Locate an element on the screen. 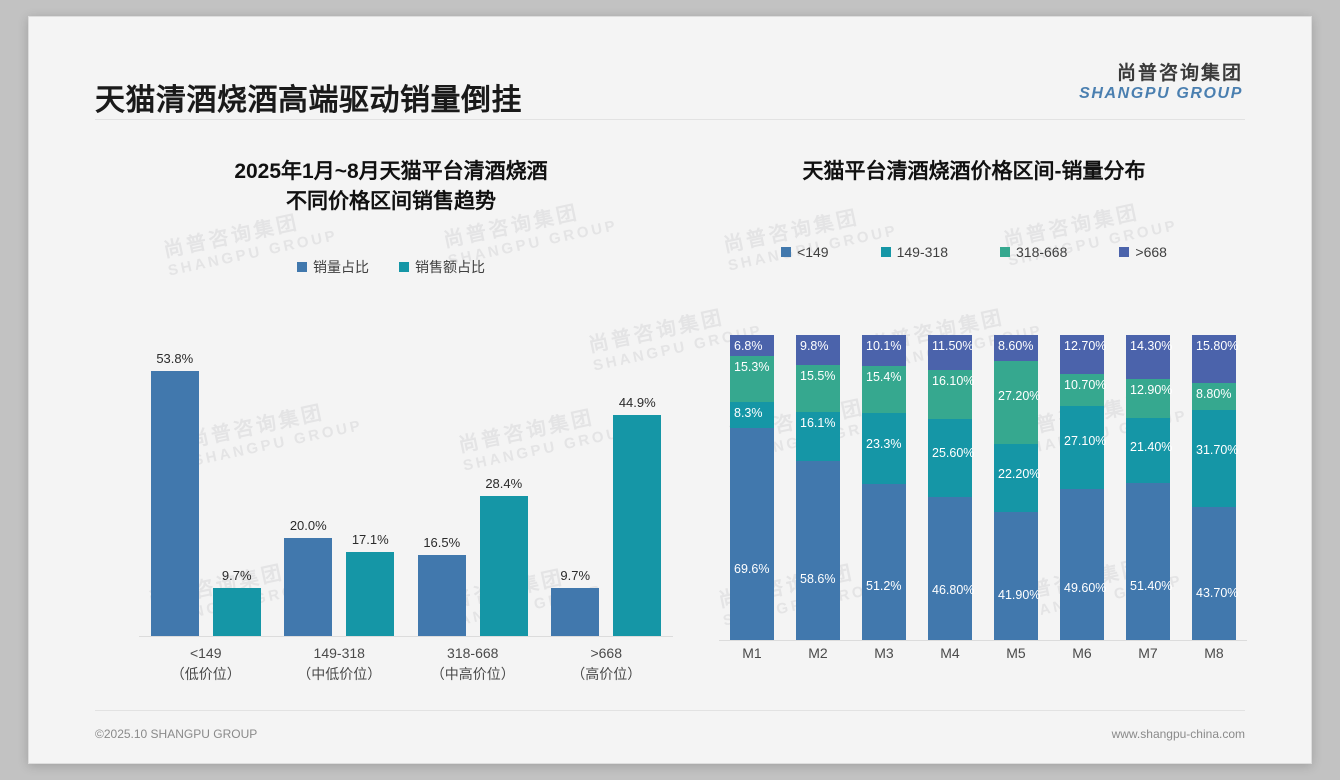  stacked-bar: 10.1% 15.4% 23.3% 51.2% is located at coordinates (884, 487).